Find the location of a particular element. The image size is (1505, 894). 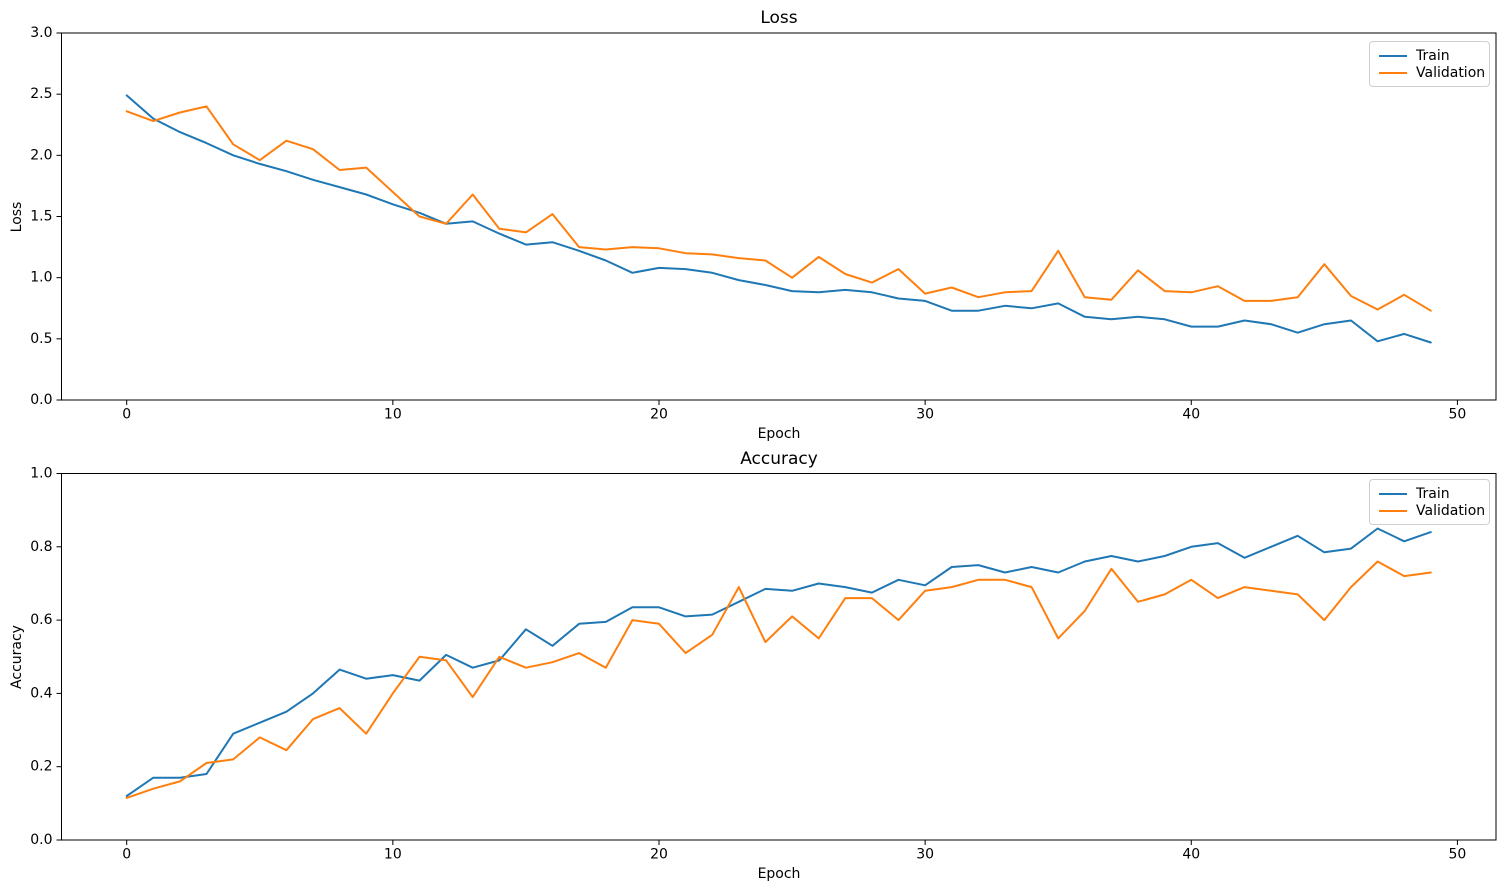

loss-x-tick-label: 0 is located at coordinates (126, 415).